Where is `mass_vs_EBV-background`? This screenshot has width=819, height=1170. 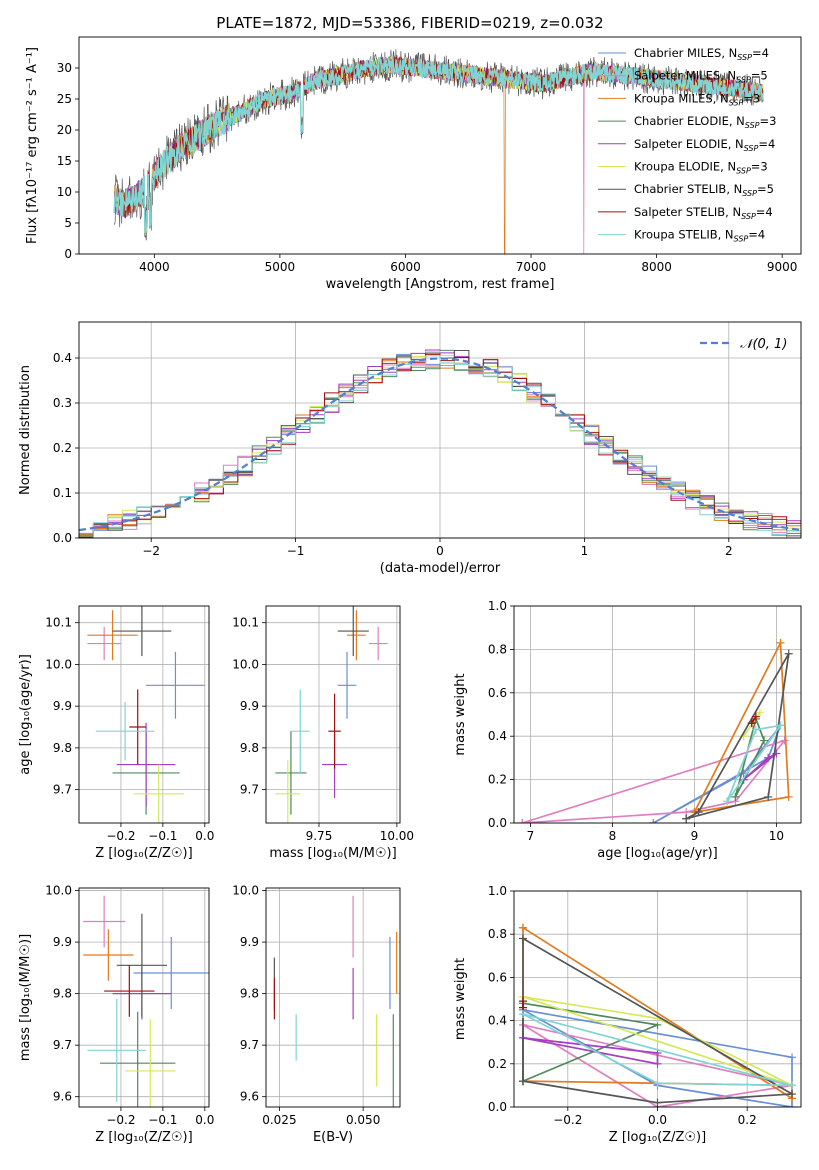
mass_vs_EBV-background is located at coordinates (333, 997).